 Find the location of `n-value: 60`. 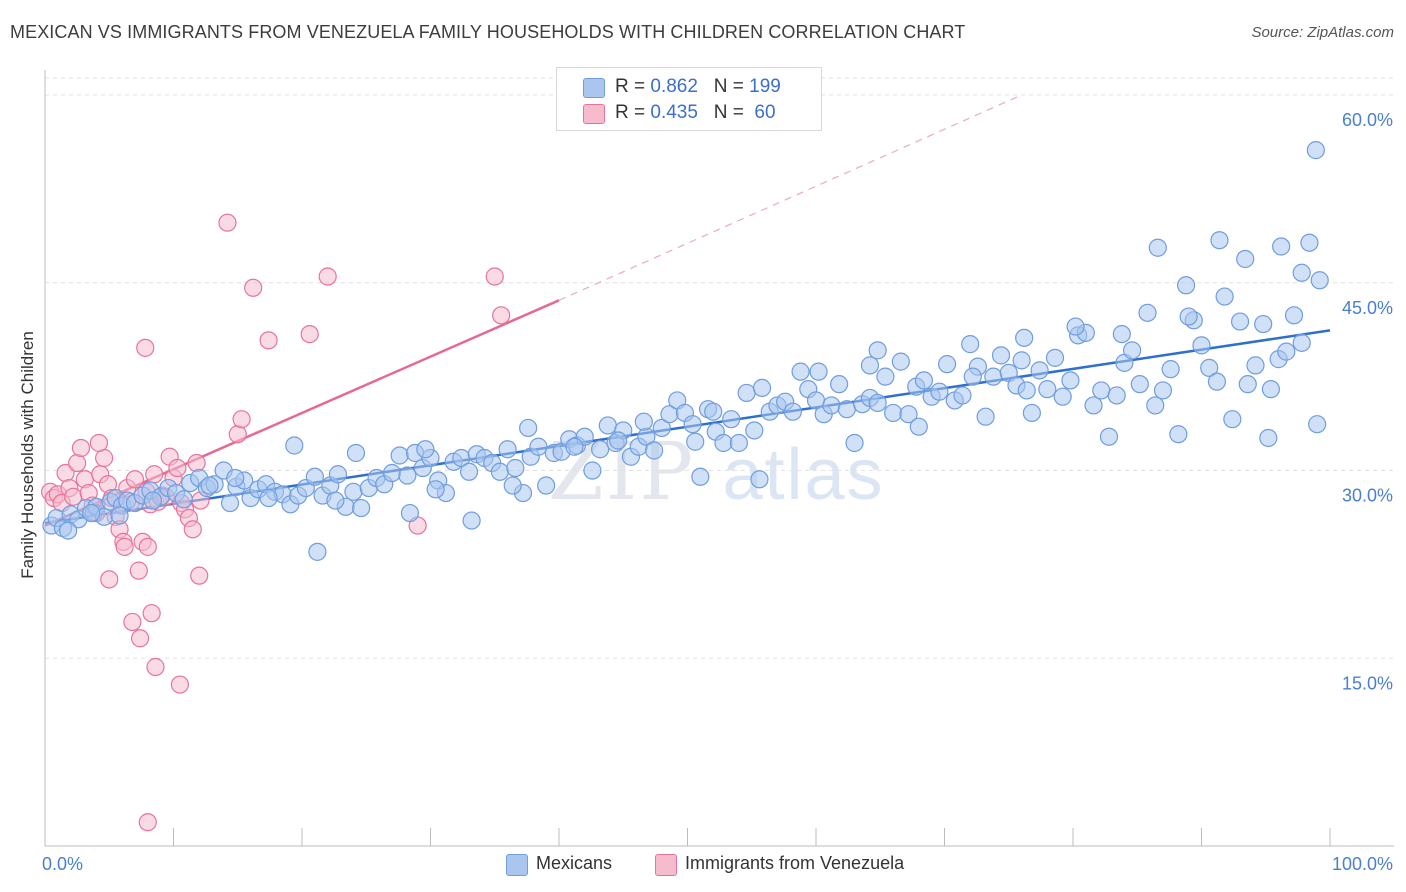

n-value: 60 is located at coordinates (762, 112).